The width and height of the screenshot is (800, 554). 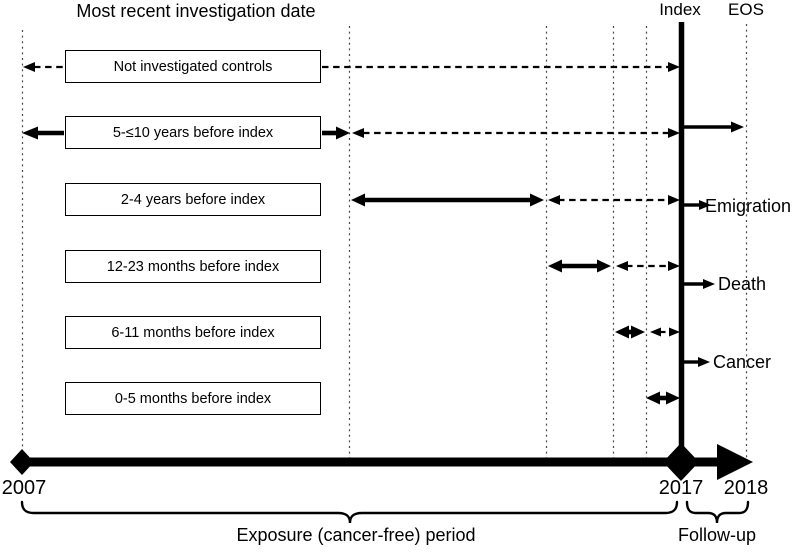 I want to click on year-index-label: 2017, so click(x=681, y=488).